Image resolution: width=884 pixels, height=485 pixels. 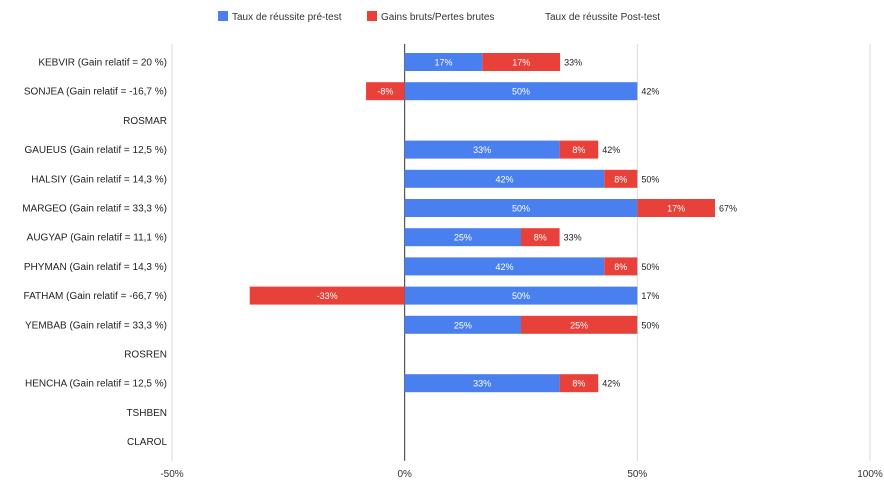 I want to click on bar-label-gain-11: 8%, so click(x=578, y=384).